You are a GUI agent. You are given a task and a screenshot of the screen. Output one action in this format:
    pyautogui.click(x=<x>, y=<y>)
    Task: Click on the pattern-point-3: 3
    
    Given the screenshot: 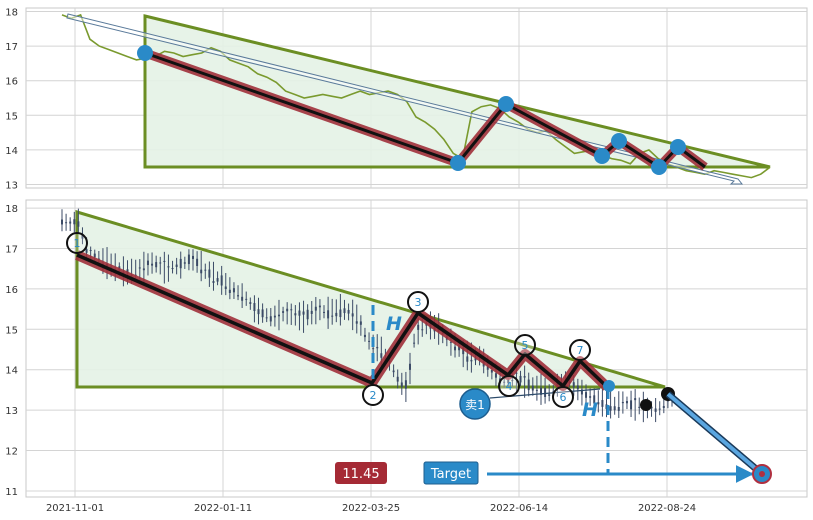 What is the action you would take?
    pyautogui.click(x=418, y=302)
    